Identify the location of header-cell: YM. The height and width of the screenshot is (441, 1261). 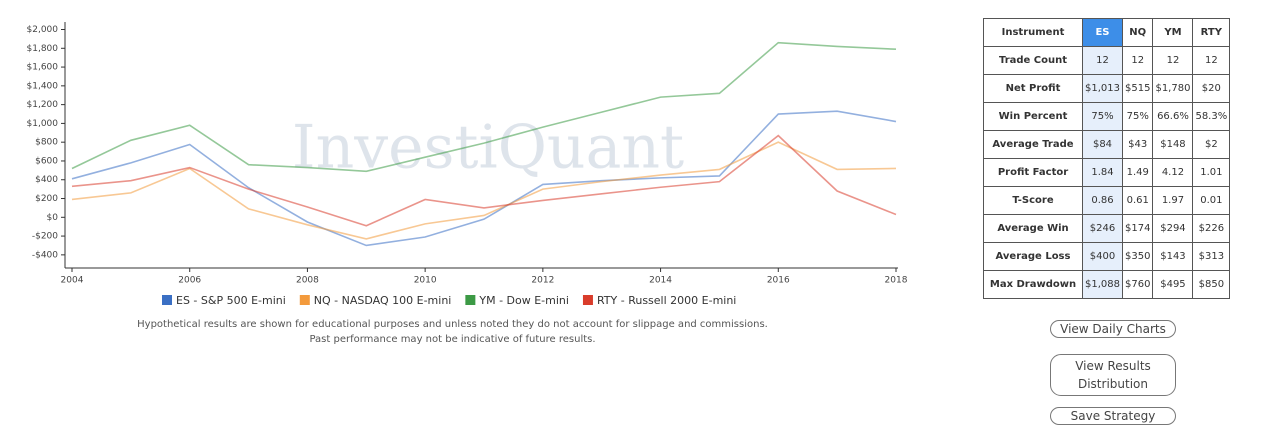
(1173, 32).